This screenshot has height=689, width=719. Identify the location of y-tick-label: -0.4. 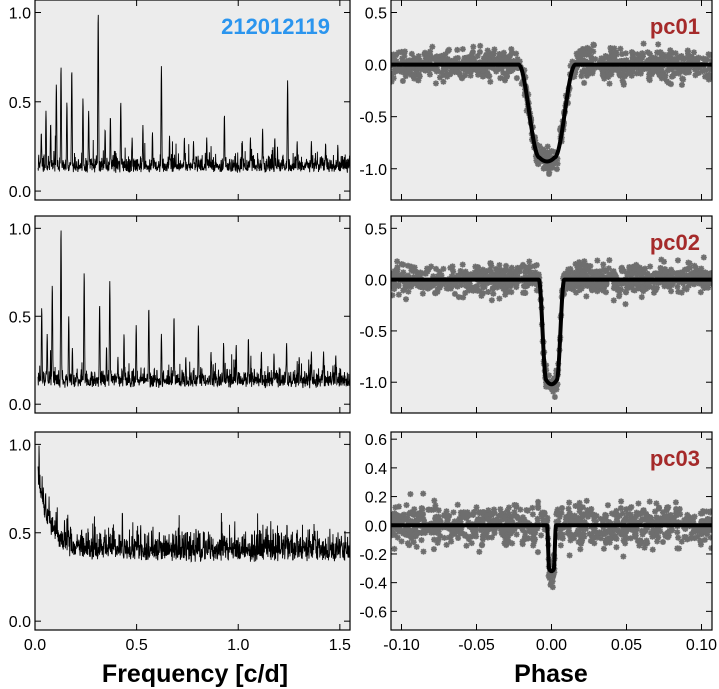
(373, 584).